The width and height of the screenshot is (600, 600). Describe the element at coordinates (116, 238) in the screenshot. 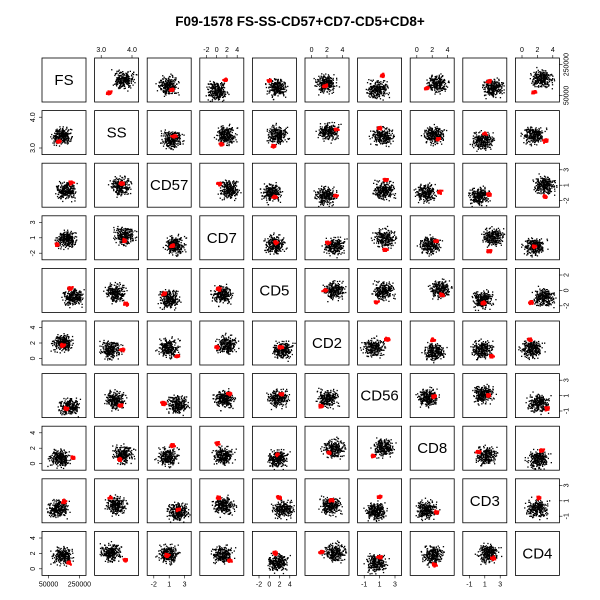

I see `cell-cd7-vs-ss` at that location.